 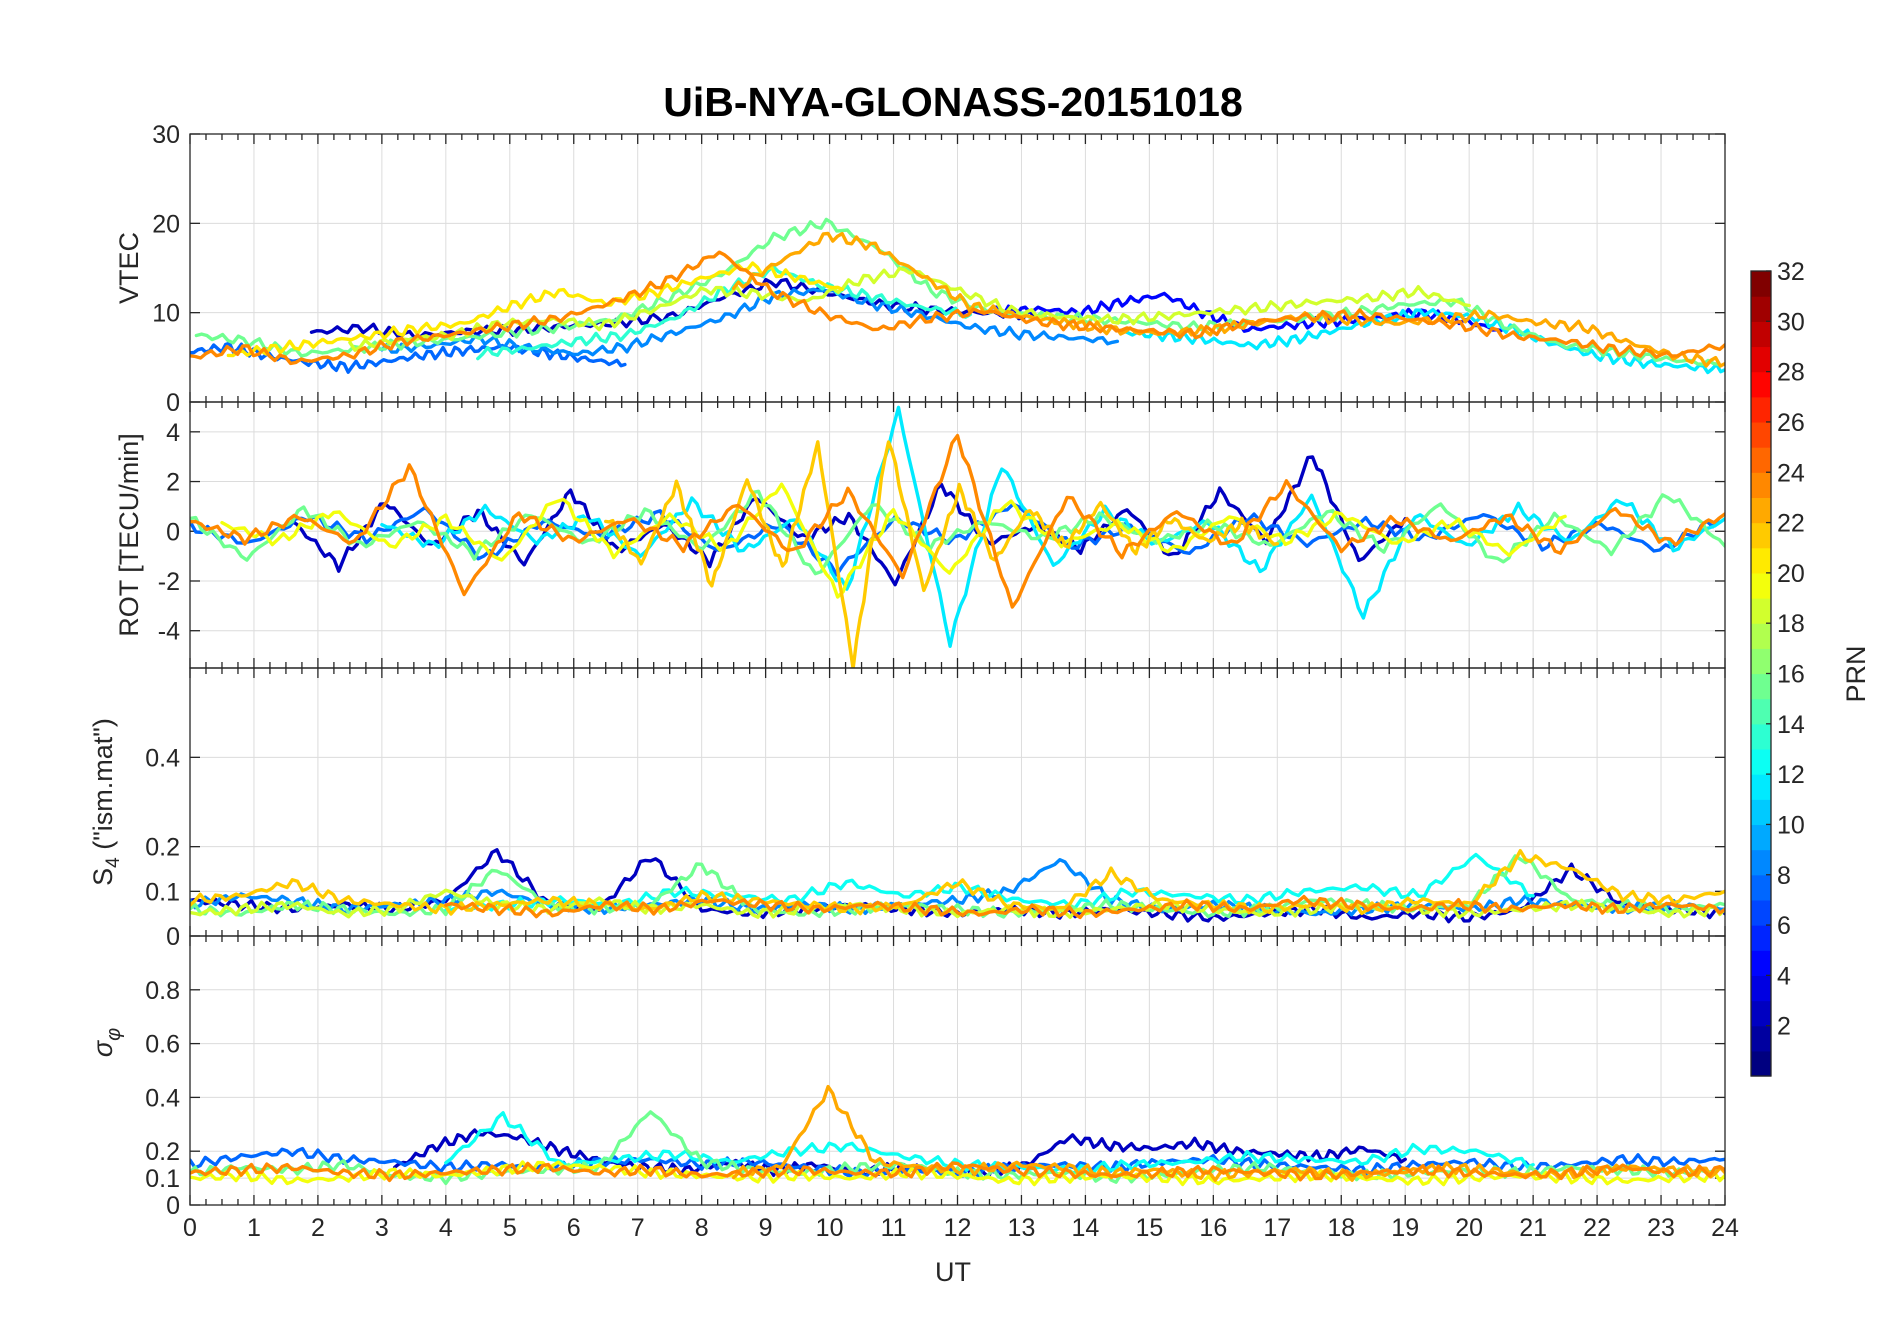 What do you see at coordinates (162, 892) in the screenshot?
I see `y-tick-label: 0.1` at bounding box center [162, 892].